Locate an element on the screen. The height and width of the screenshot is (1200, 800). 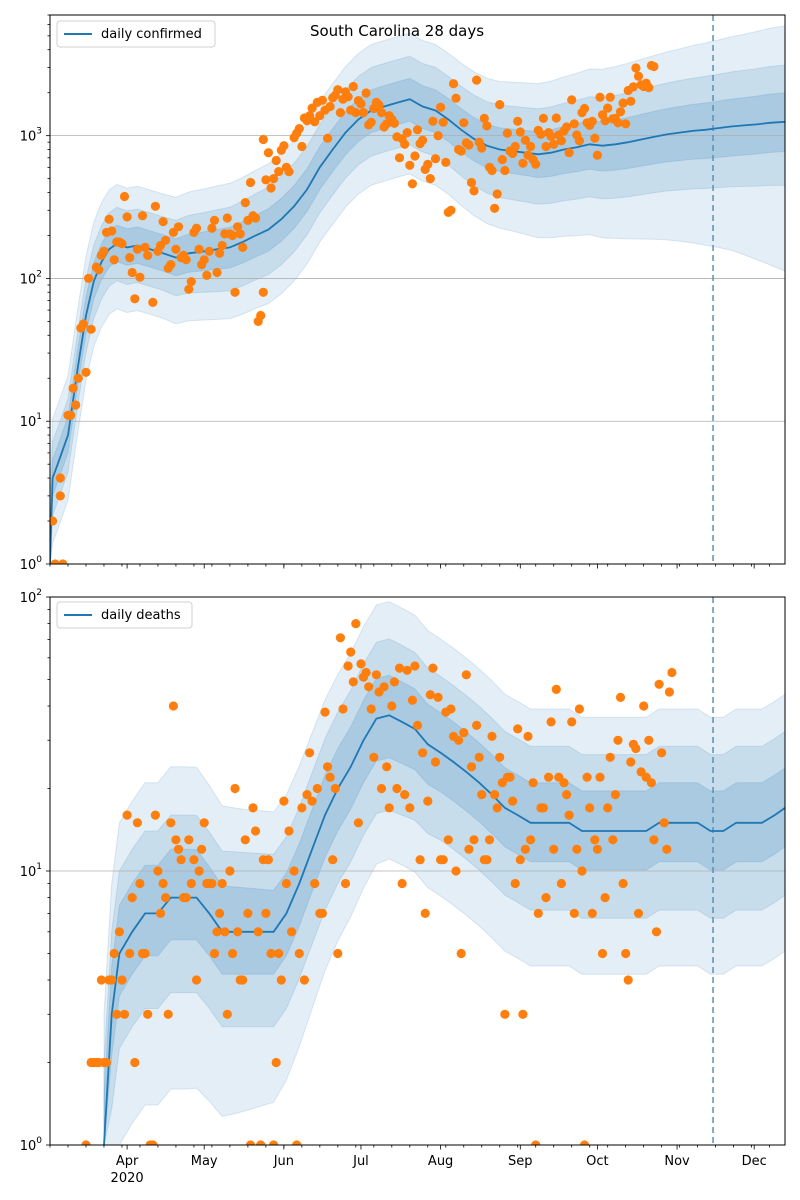
confirmed-legend-label: daily confirmed is located at coordinates (151, 34).